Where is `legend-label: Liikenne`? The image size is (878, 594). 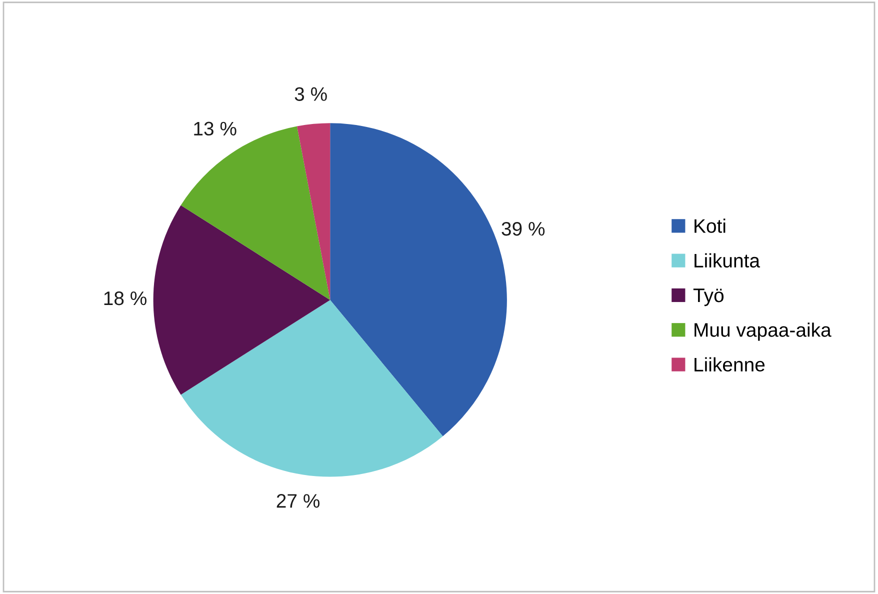
legend-label: Liikenne is located at coordinates (729, 364).